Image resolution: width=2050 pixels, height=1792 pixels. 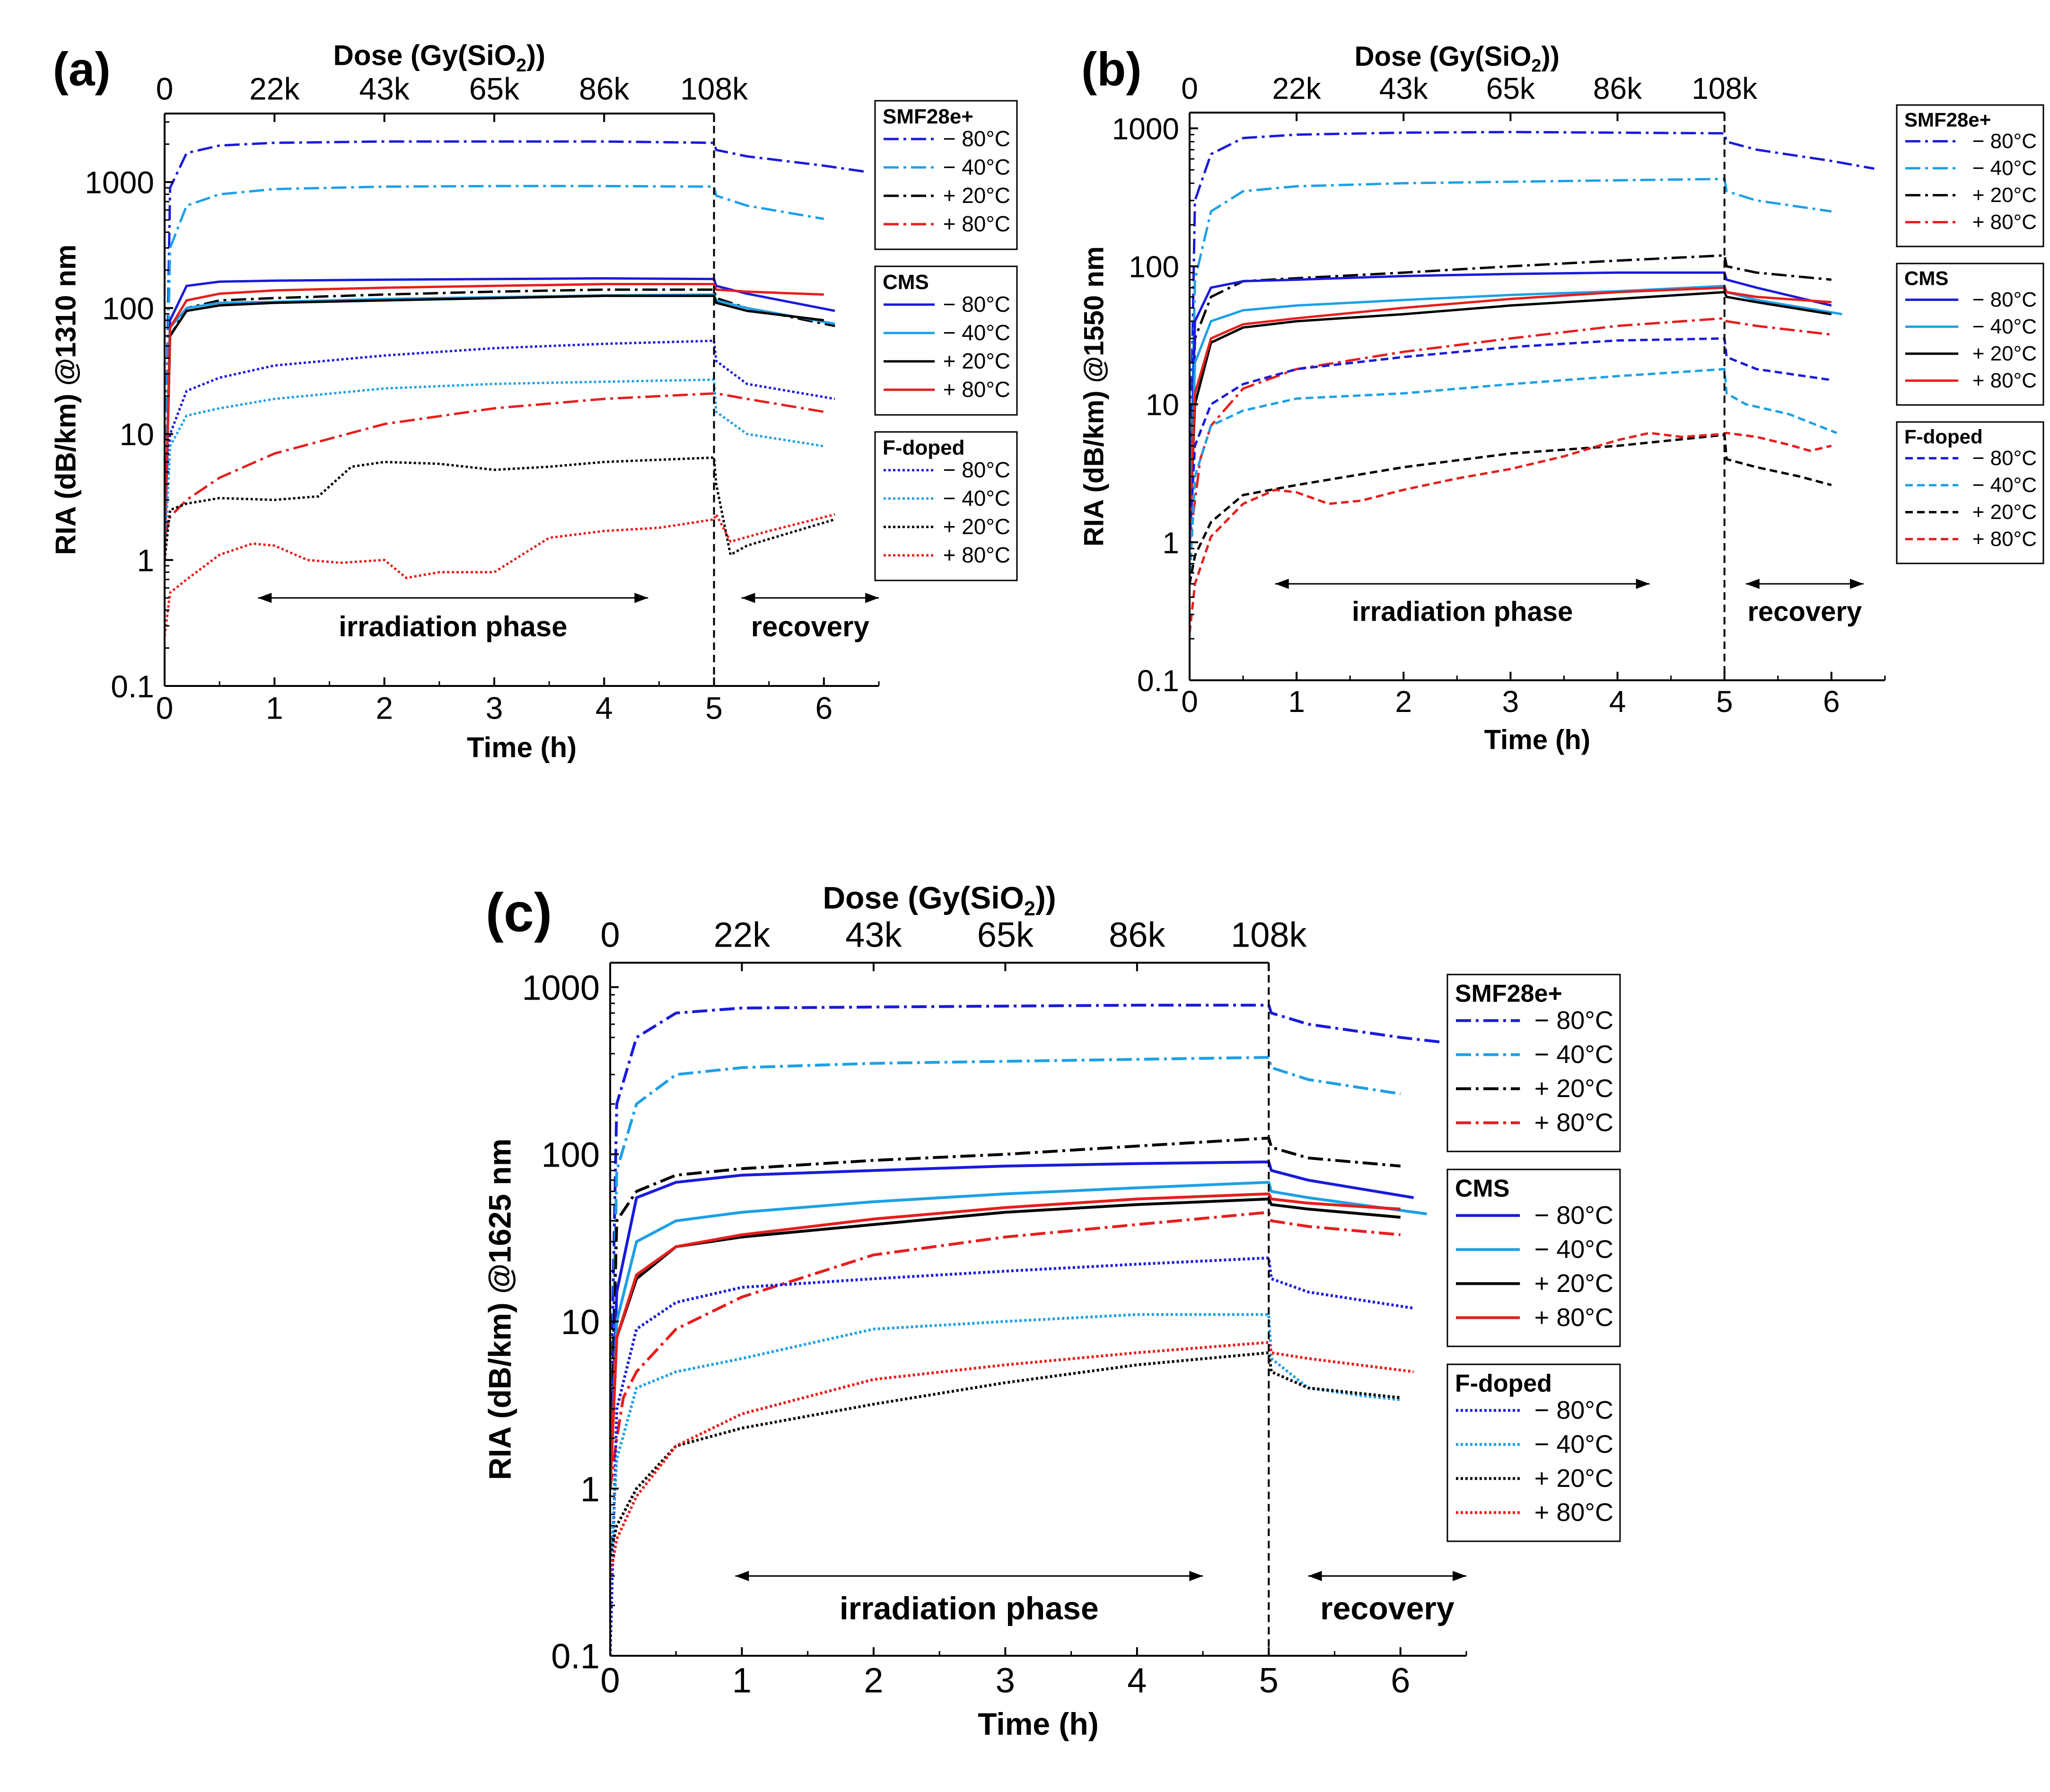 What do you see at coordinates (575, 1656) in the screenshot?
I see `y-tick-label: 0.1` at bounding box center [575, 1656].